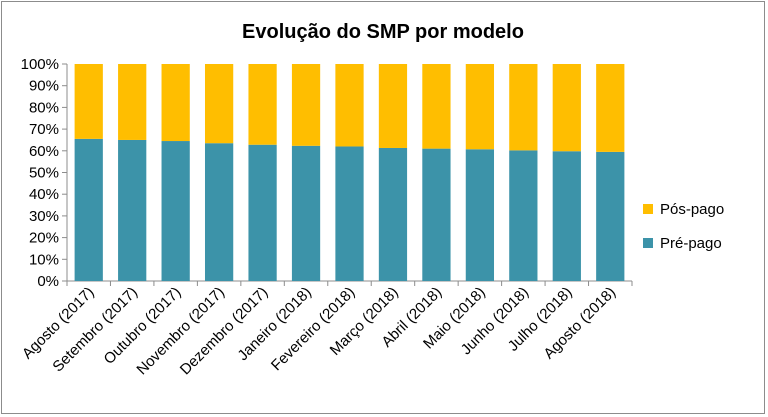  I want to click on y-tick-label: 60%, so click(44, 151).